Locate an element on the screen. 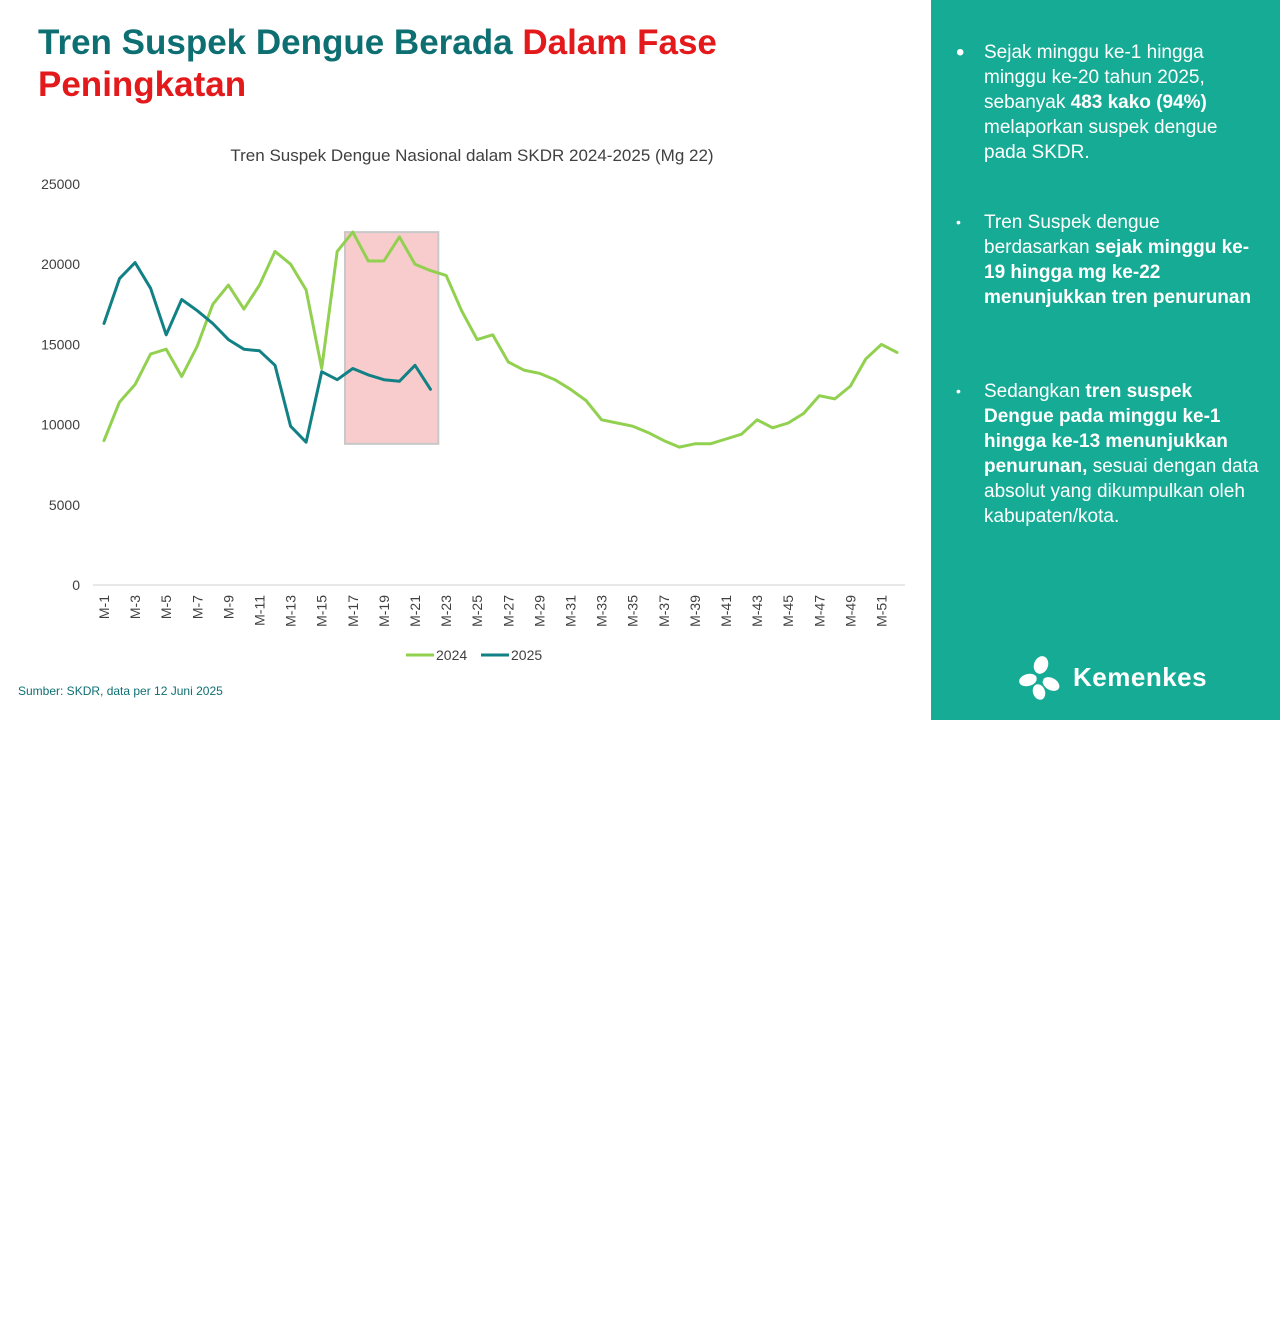  x-tick-label: M-5 is located at coordinates (166, 607).